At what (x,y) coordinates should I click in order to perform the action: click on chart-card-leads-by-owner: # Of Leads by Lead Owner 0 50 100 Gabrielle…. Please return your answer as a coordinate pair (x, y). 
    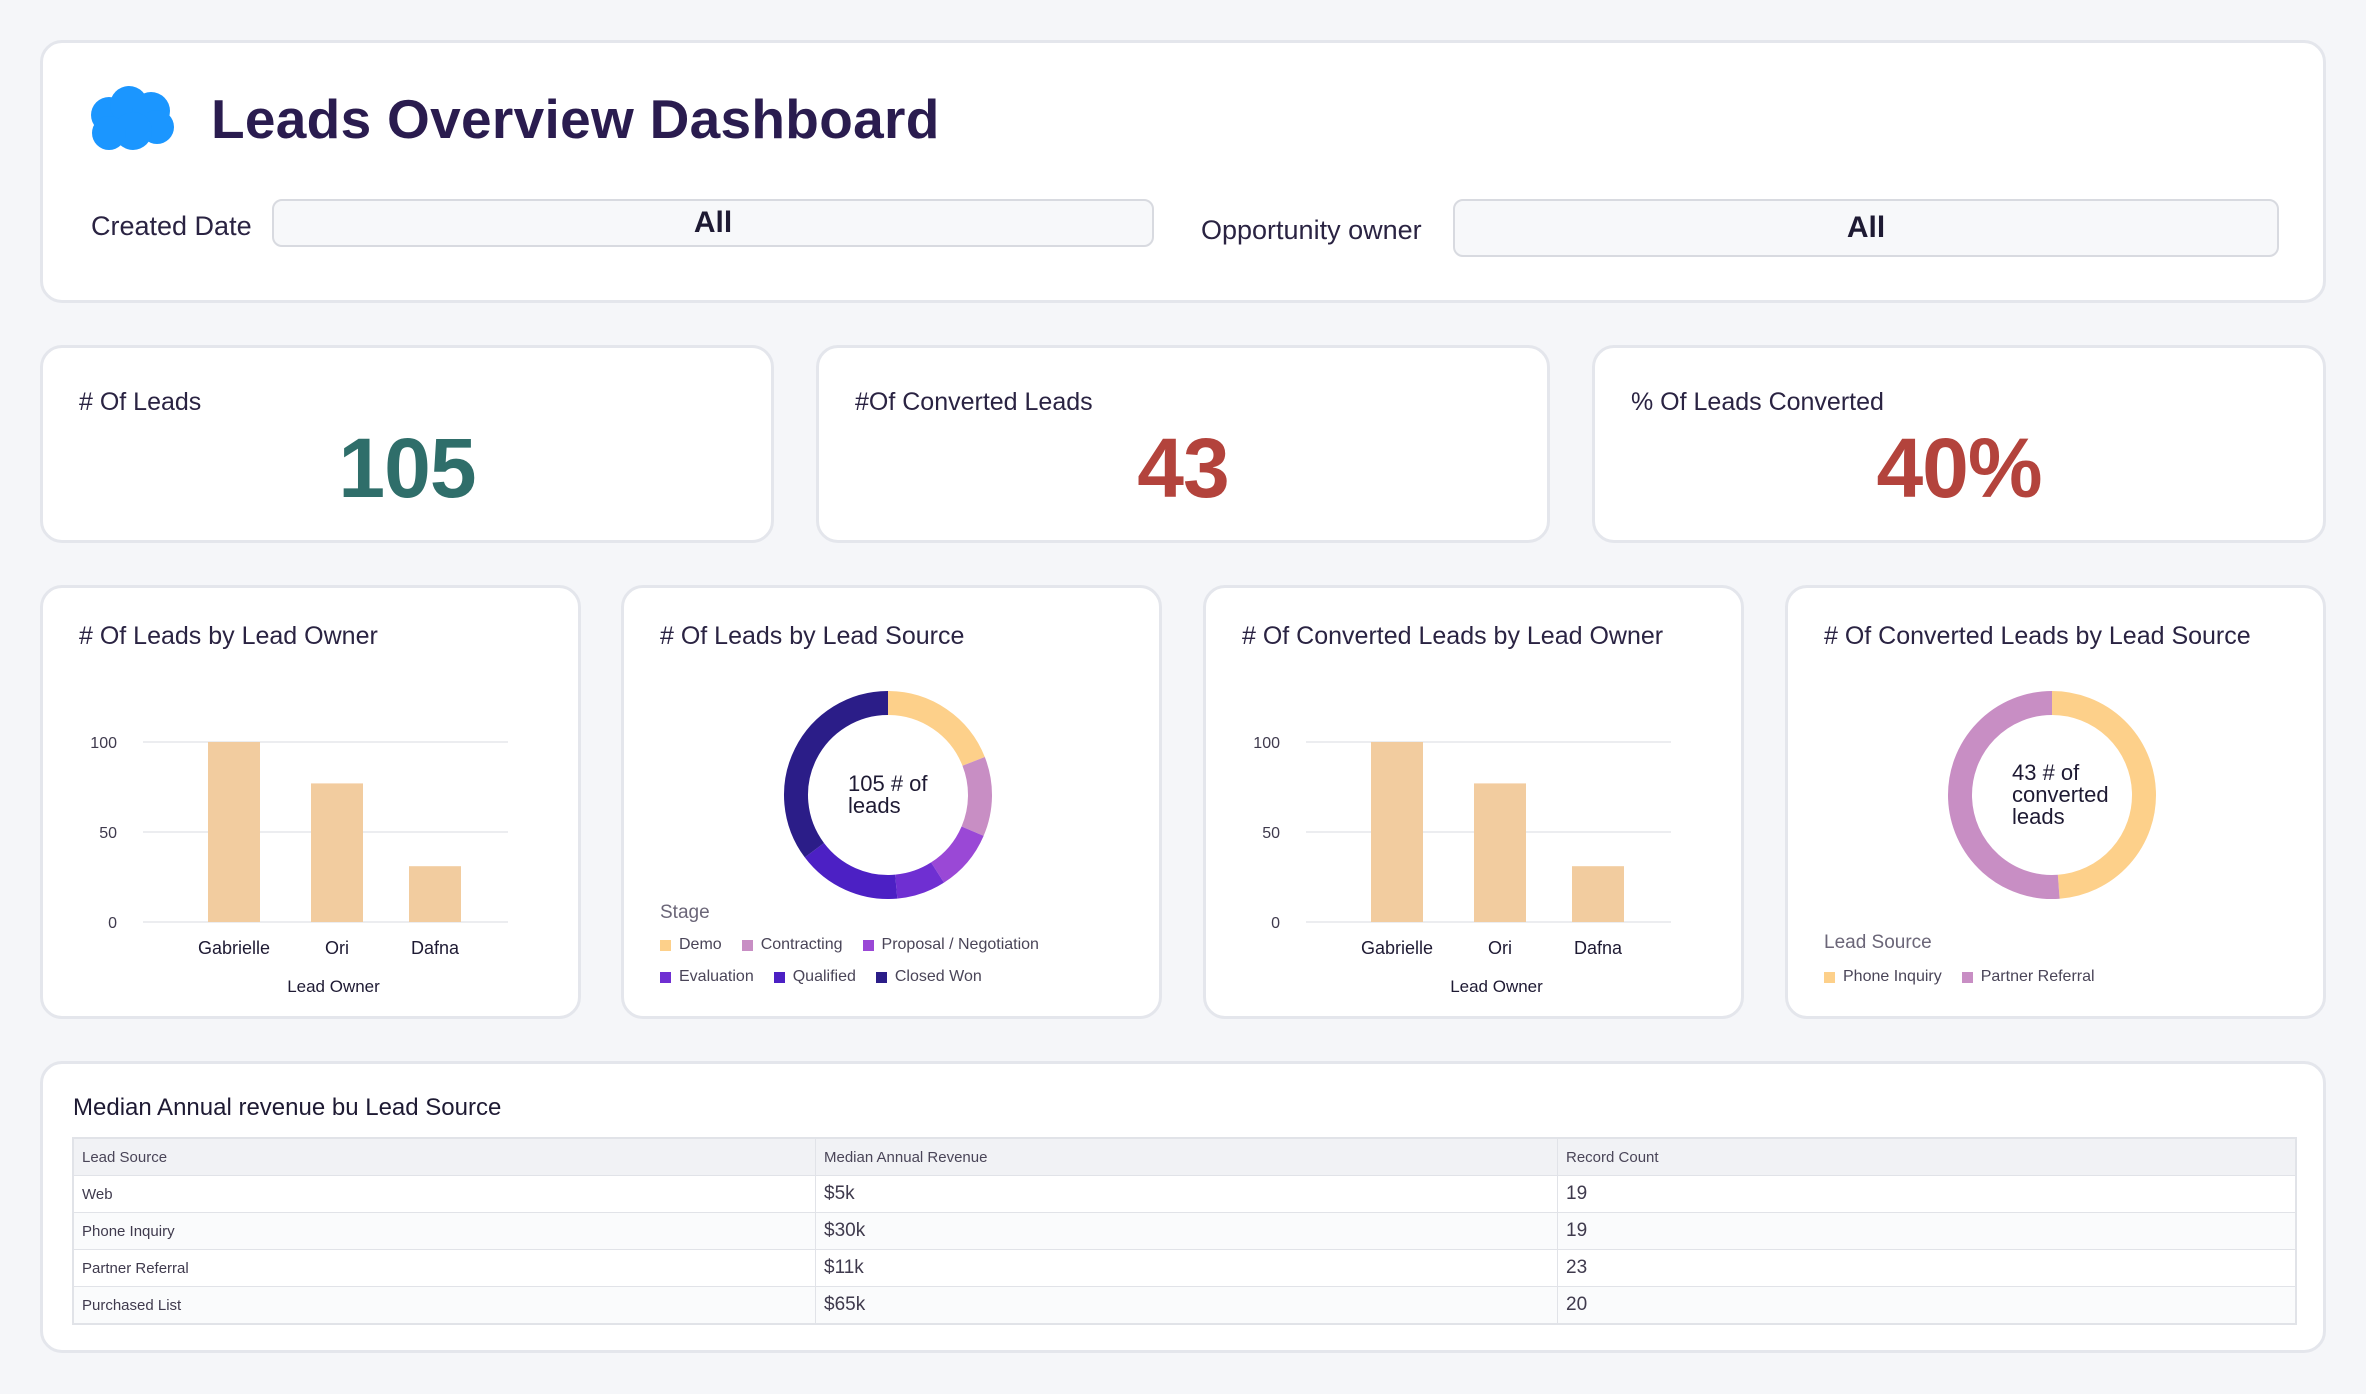
    Looking at the image, I should click on (310, 802).